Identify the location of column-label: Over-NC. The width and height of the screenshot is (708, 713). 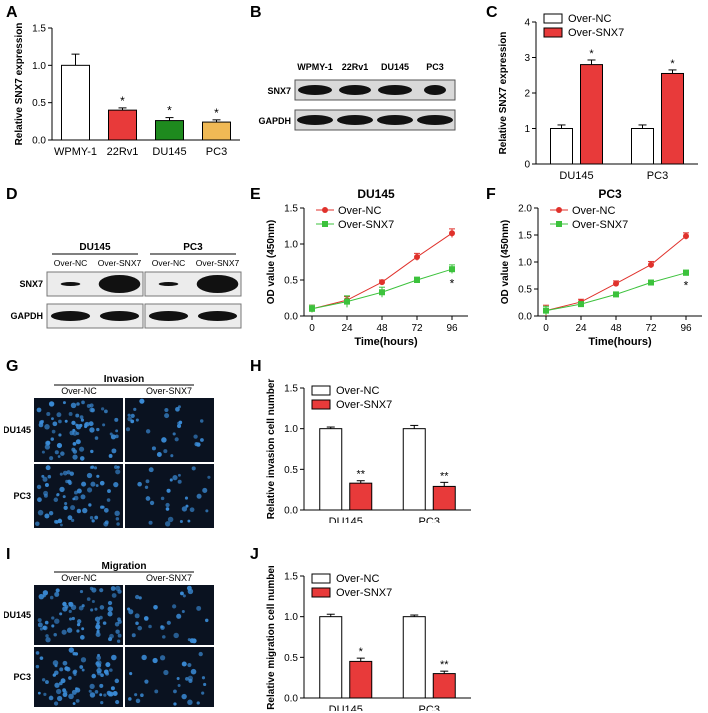
(79, 391).